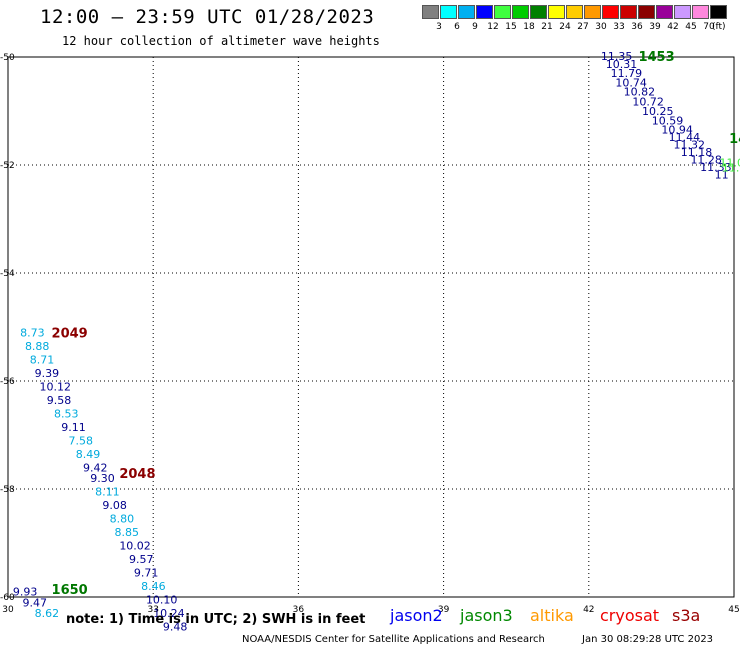 This screenshot has width=740, height=650. Describe the element at coordinates (32, 332) in the screenshot. I see `wave-height-label: 8.73` at that location.